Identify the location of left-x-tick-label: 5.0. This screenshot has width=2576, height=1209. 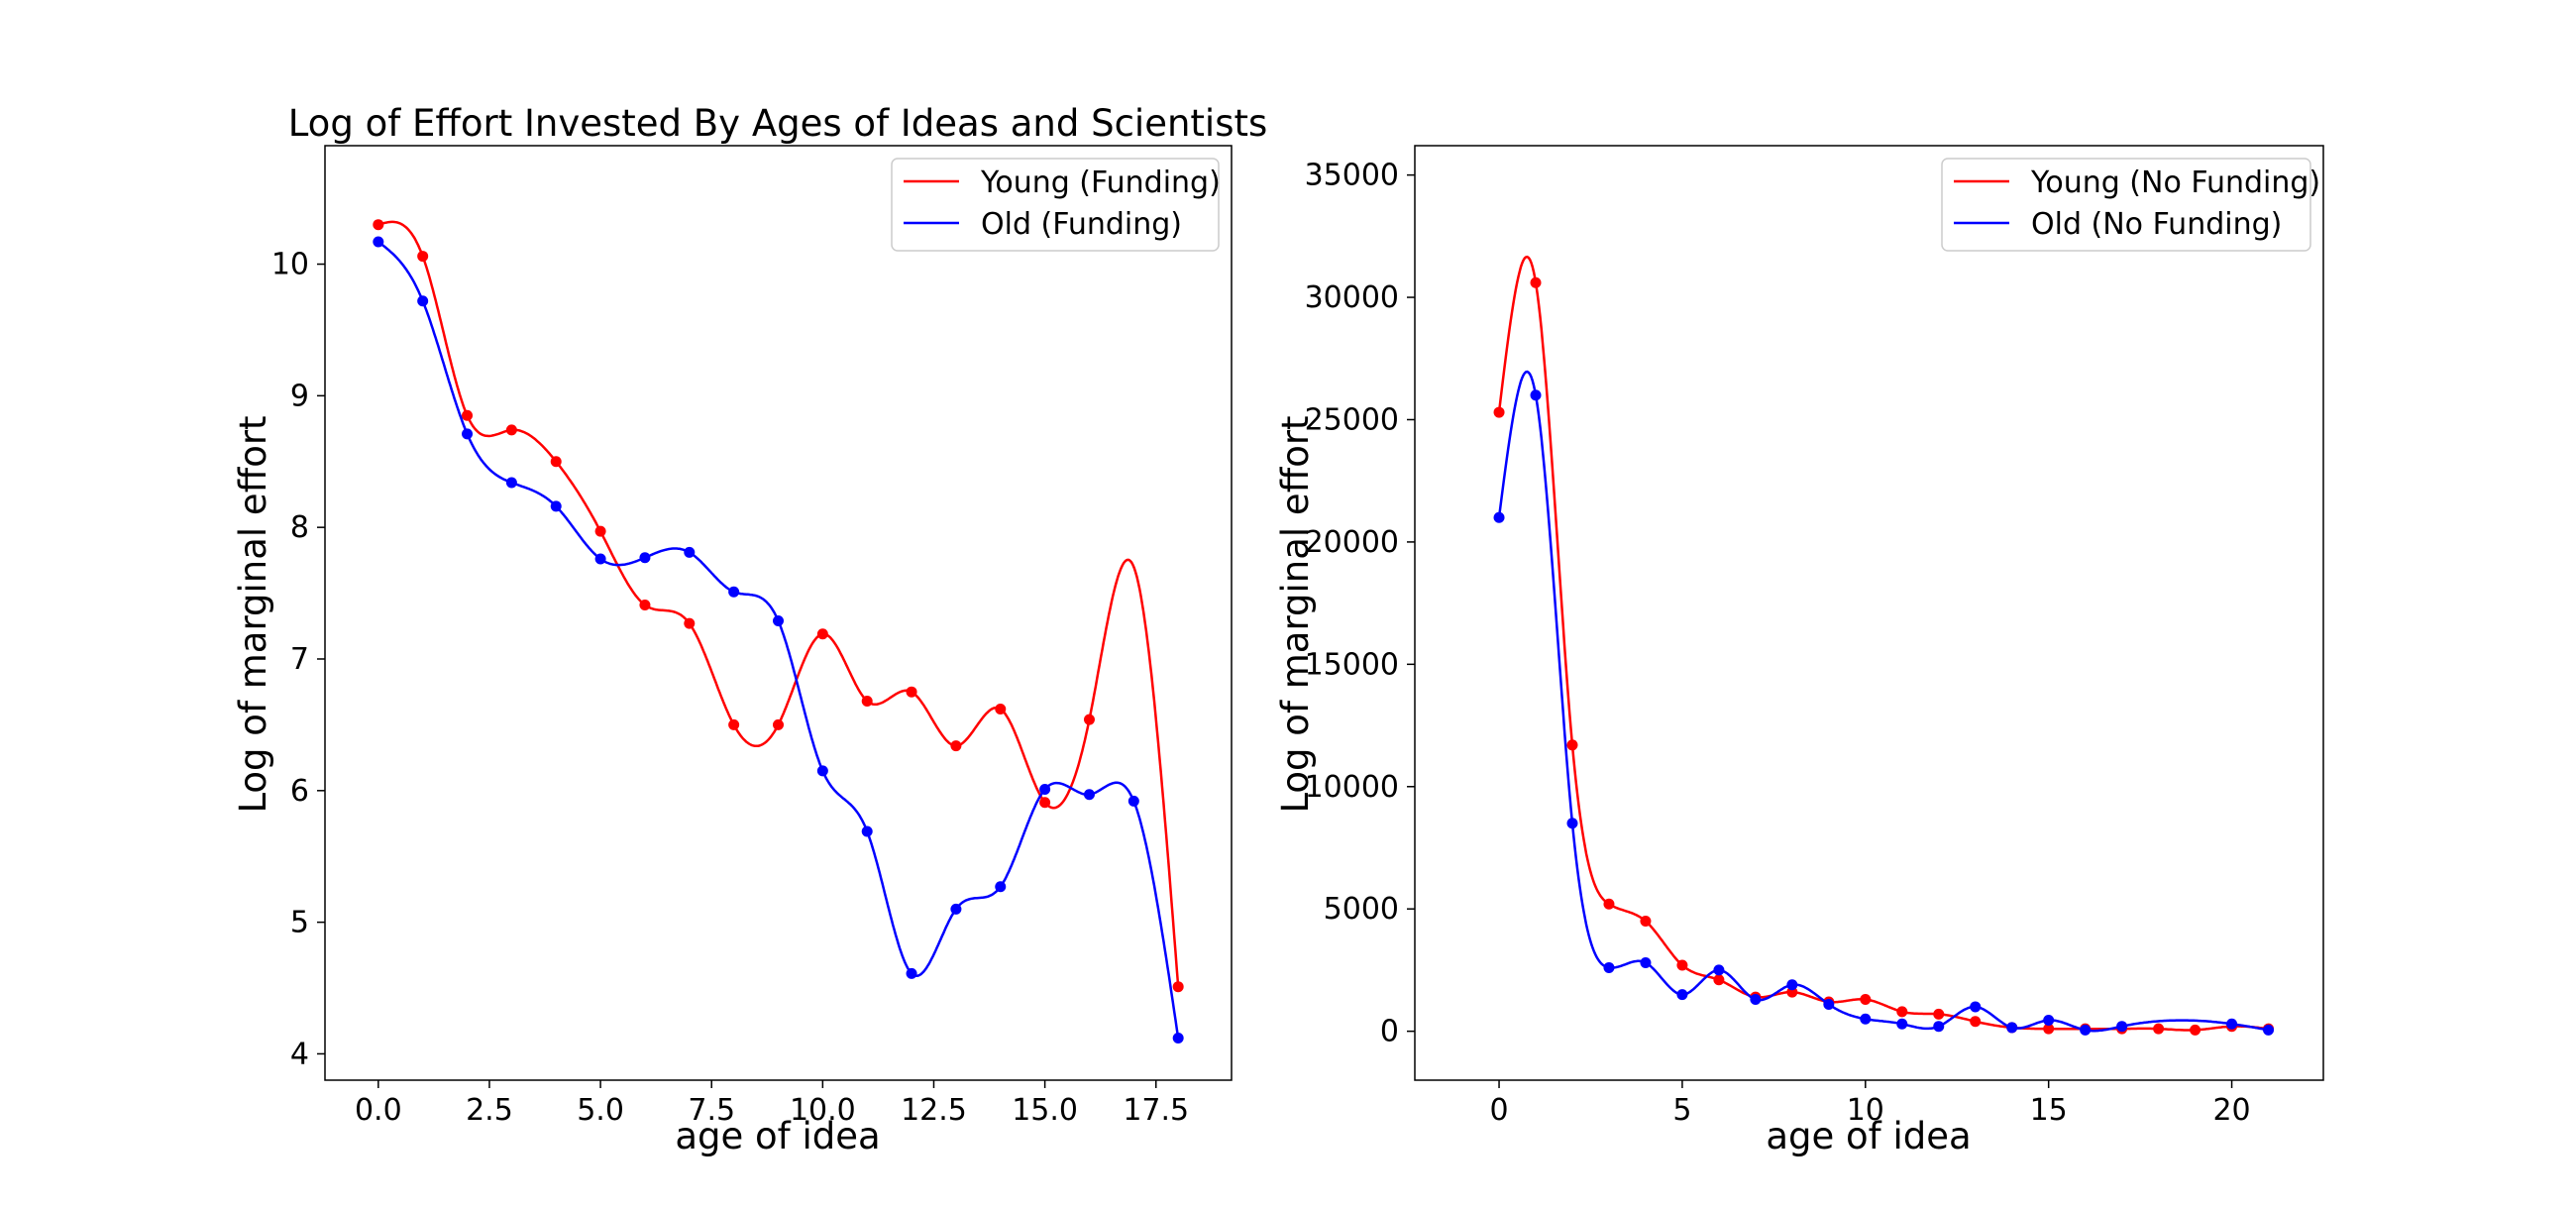
(600, 1110).